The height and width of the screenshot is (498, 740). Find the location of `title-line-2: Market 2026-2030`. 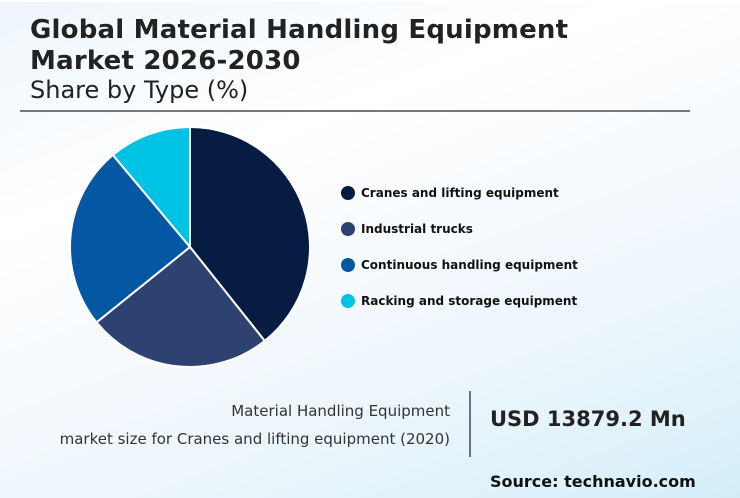

title-line-2: Market 2026-2030 is located at coordinates (165, 61).